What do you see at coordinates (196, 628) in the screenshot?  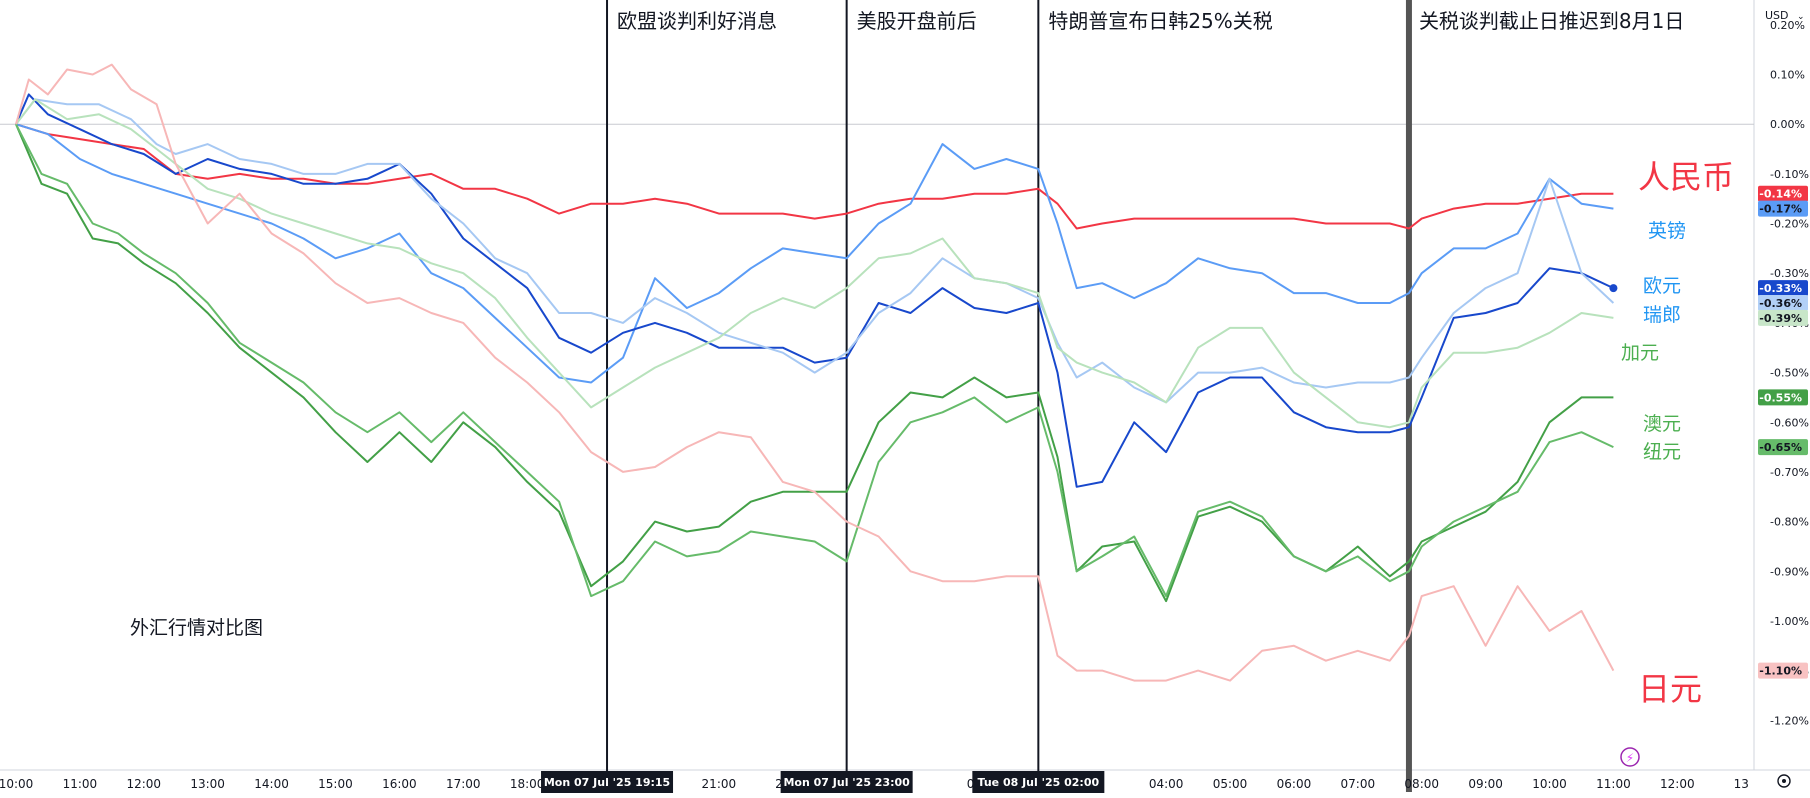 I see `chart-note: 外汇行情对比图` at bounding box center [196, 628].